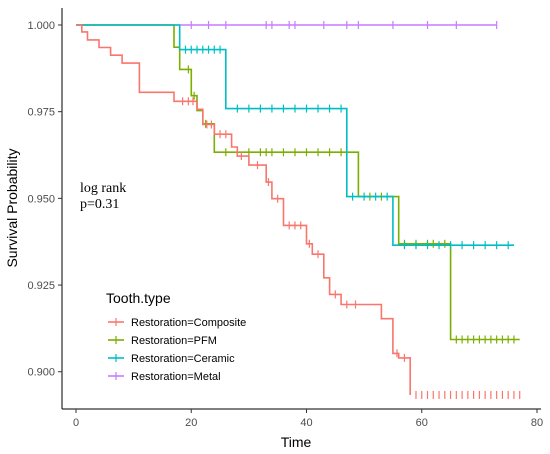  I want to click on x-tick-label: 20, so click(191, 423).